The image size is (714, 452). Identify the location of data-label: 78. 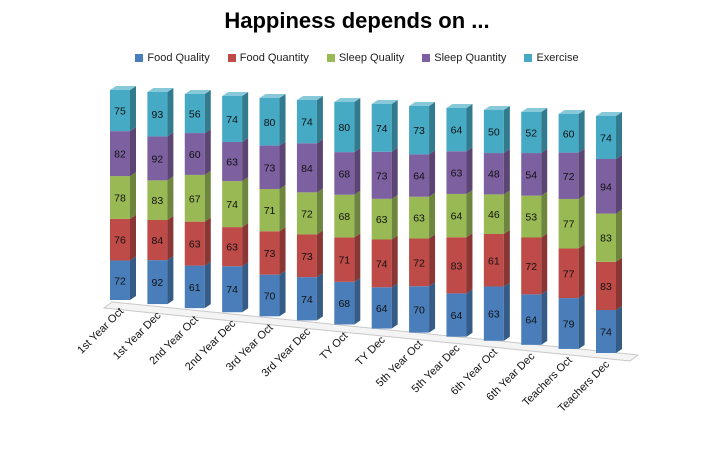
(120, 198).